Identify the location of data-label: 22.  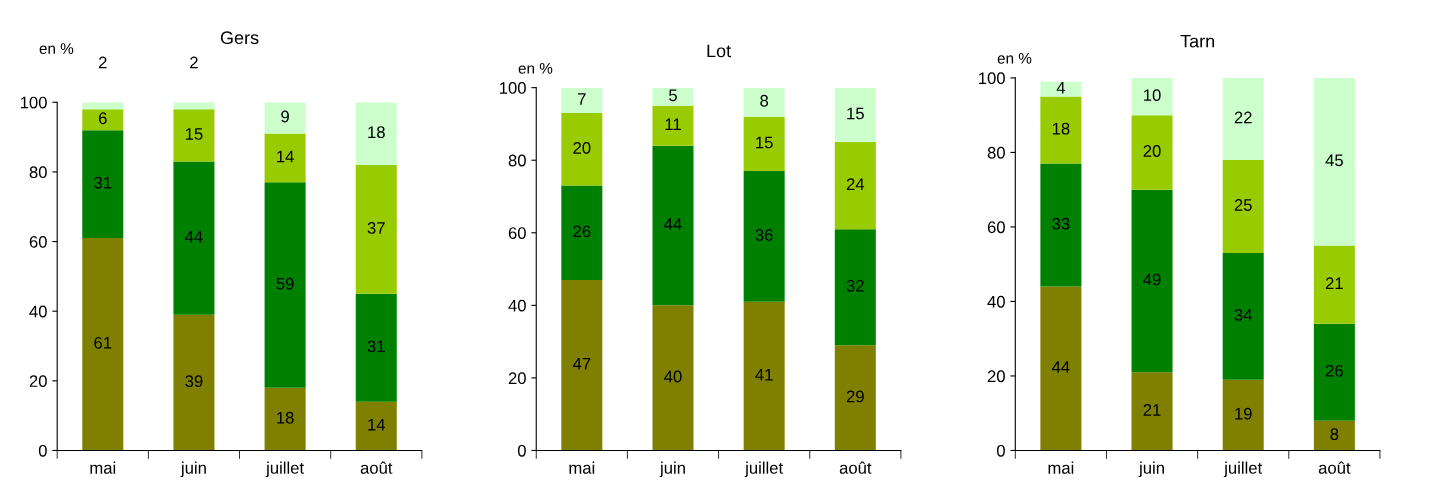
(1243, 117).